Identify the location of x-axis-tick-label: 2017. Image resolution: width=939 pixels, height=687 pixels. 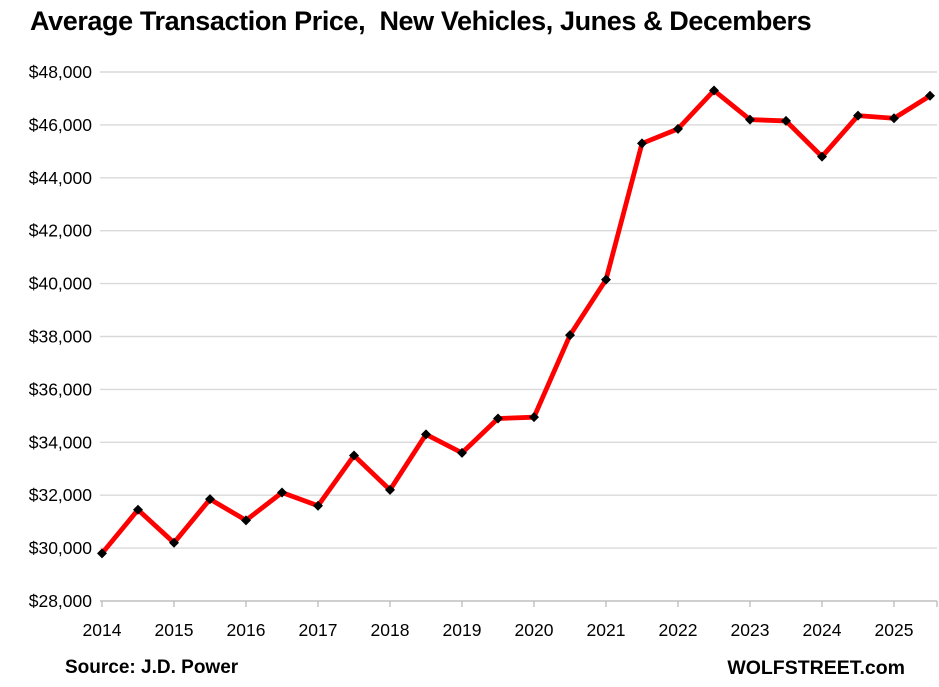
(318, 630).